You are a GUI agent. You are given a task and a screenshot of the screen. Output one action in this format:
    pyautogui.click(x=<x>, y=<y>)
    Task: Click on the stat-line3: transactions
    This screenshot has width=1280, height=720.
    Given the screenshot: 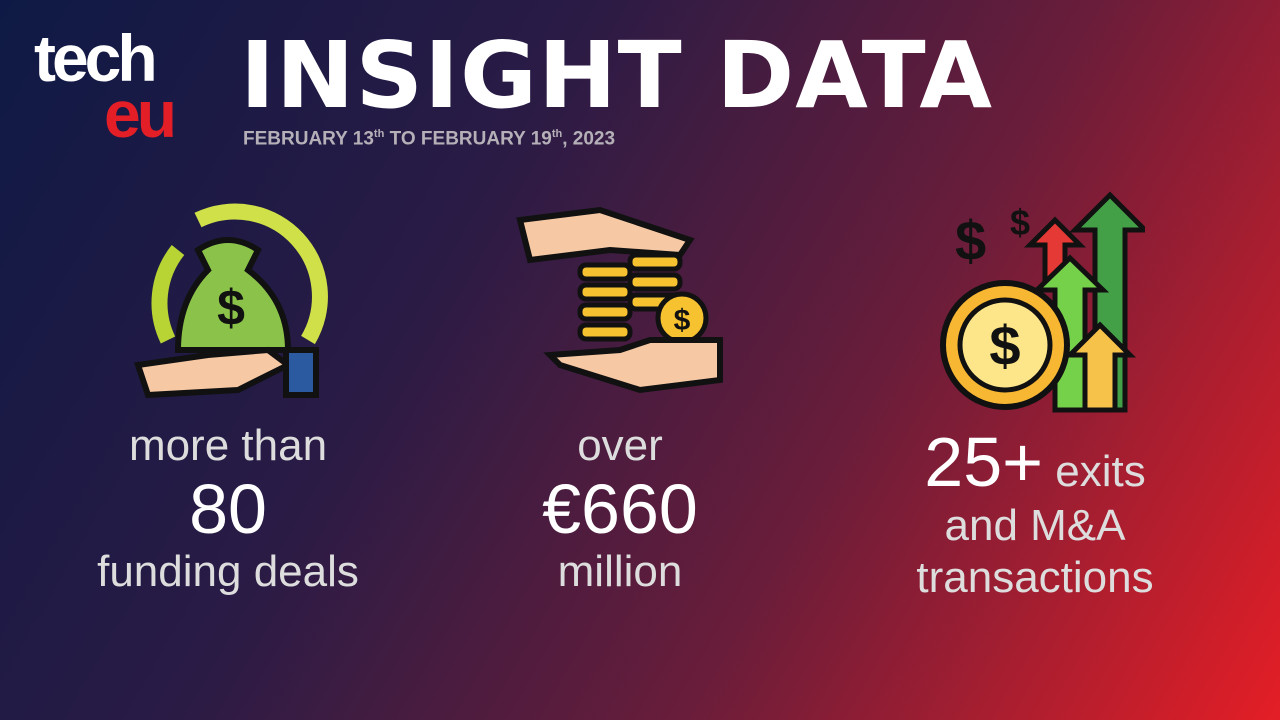 What is the action you would take?
    pyautogui.click(x=1035, y=578)
    